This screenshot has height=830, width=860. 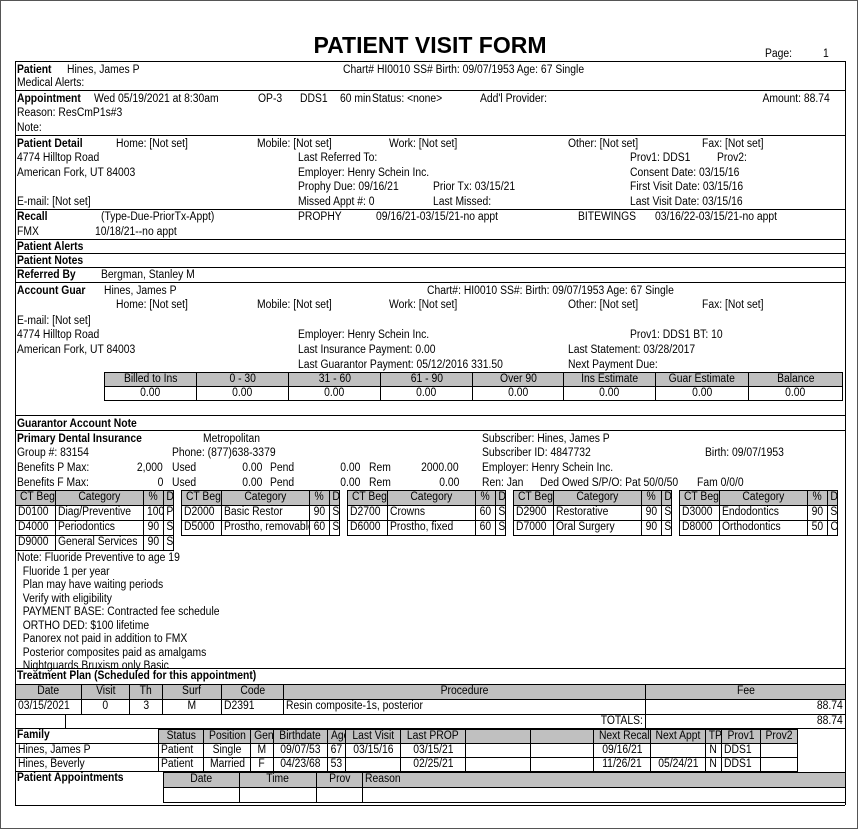 What do you see at coordinates (146, 692) in the screenshot?
I see `treatment-header: Th` at bounding box center [146, 692].